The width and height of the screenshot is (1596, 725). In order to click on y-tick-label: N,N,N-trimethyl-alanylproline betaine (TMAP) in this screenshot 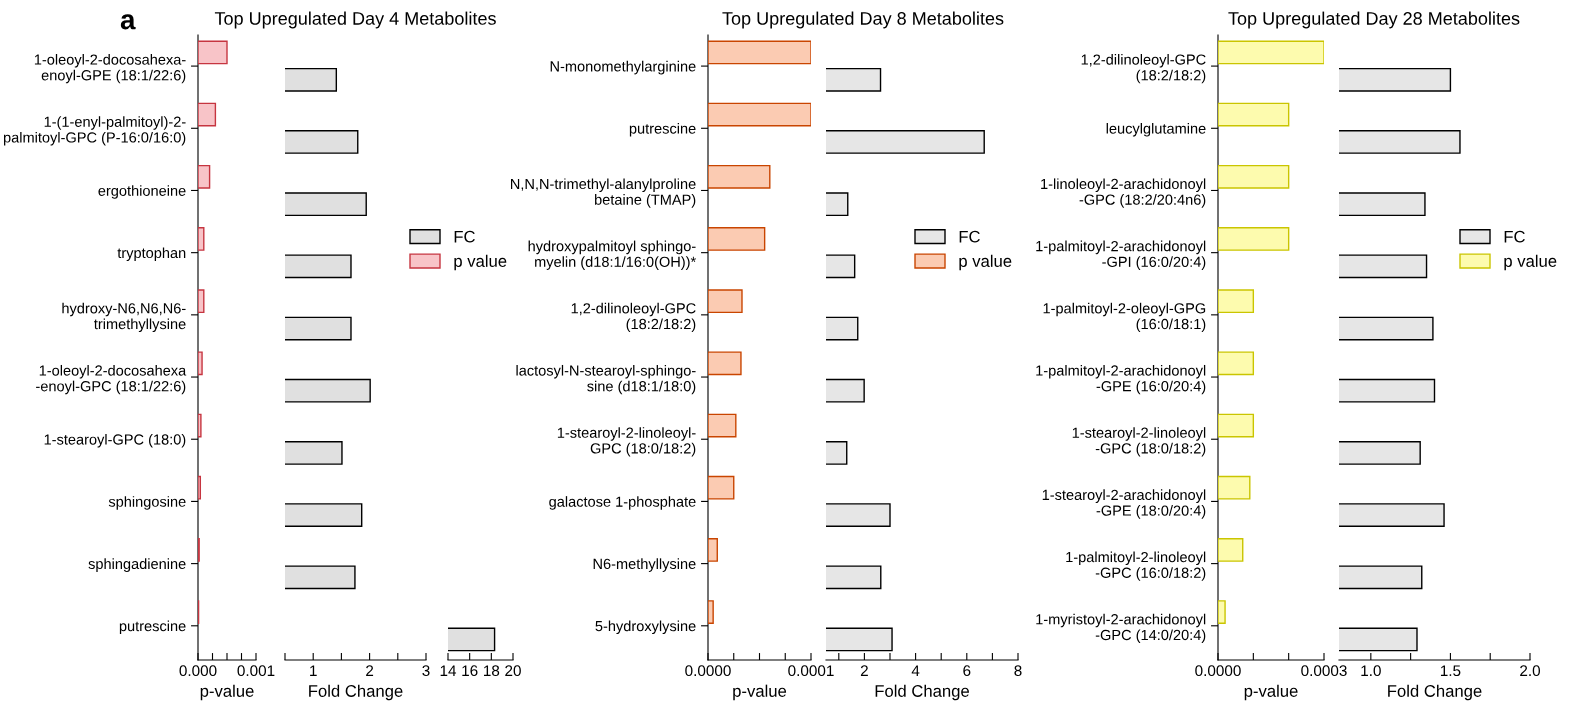, I will do `click(603, 193)`.